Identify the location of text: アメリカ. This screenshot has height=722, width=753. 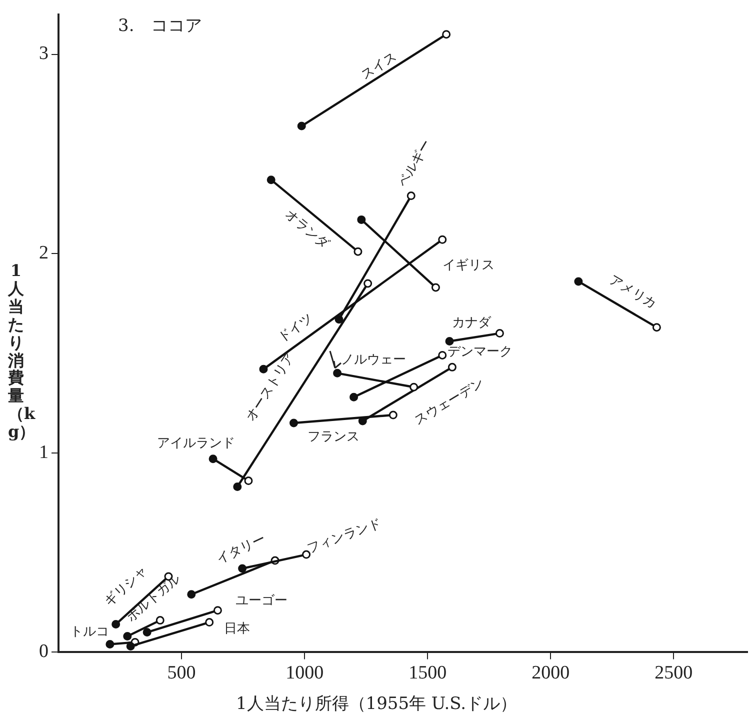
(632, 292).